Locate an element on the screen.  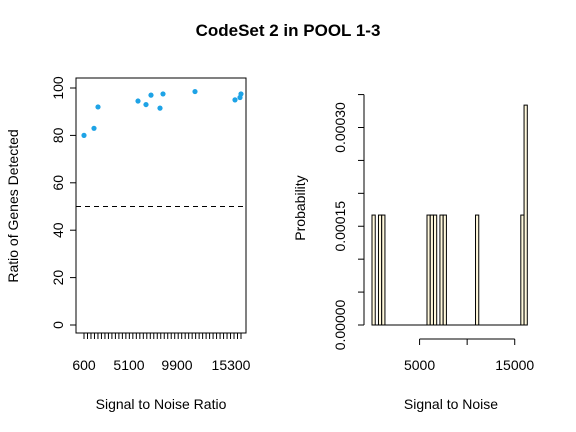
scatter-y-tick-label: 20 is located at coordinates (58, 278).